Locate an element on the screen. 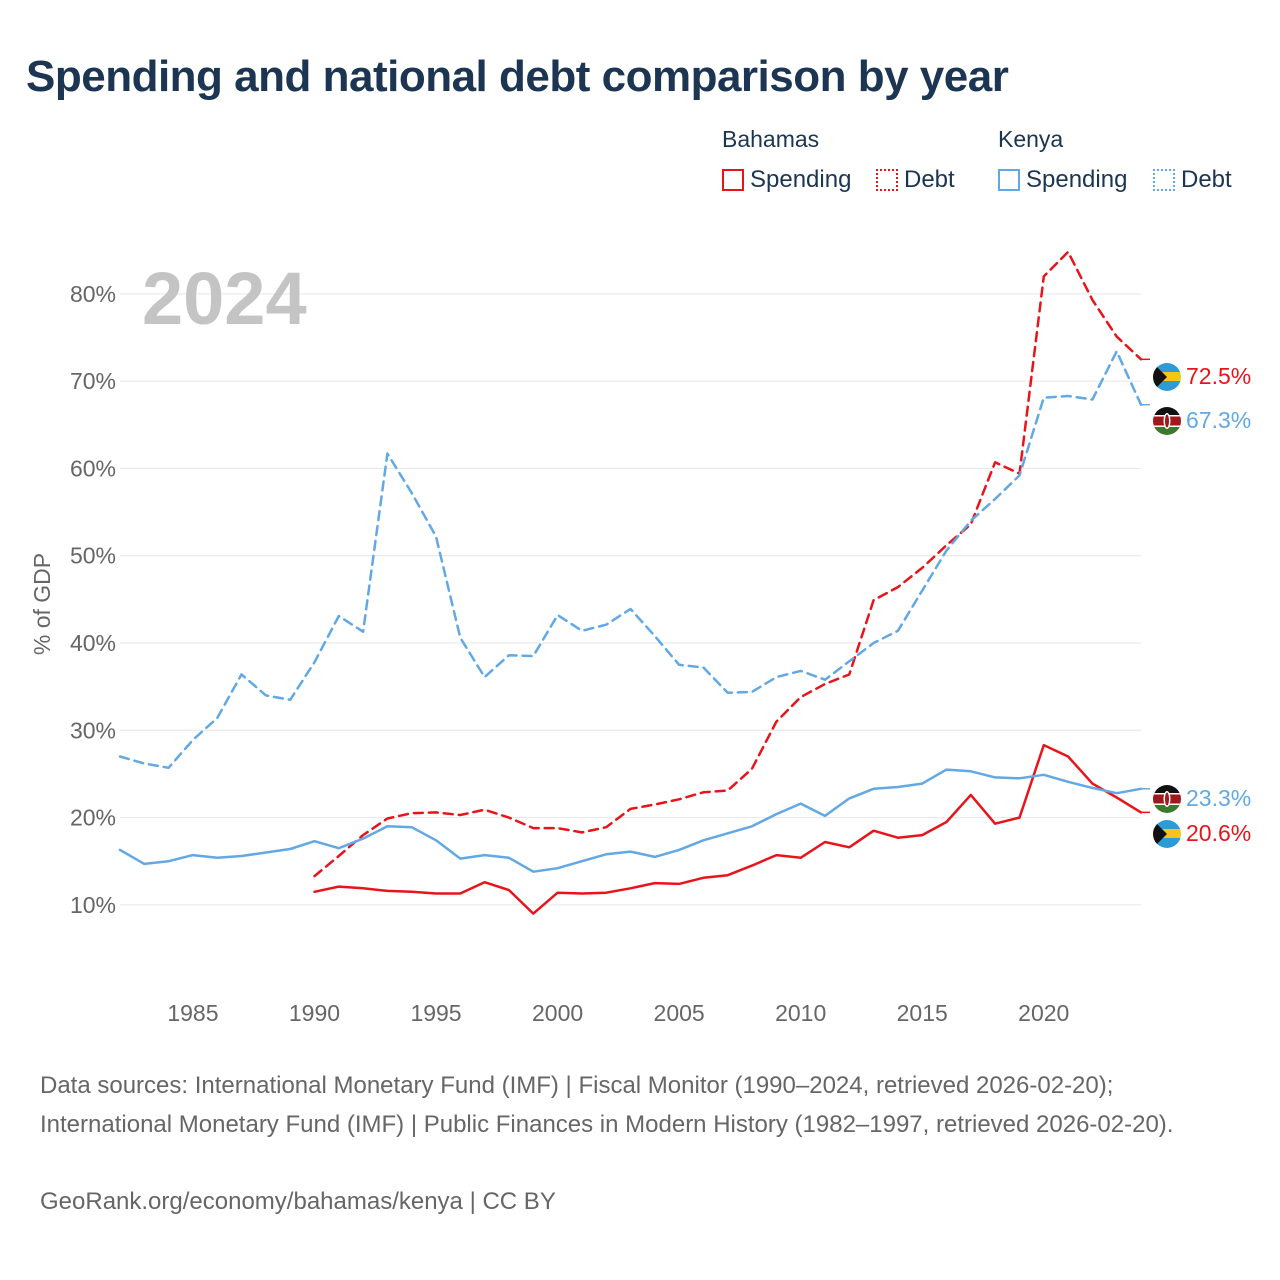  x-tick-label: 2010 is located at coordinates (800, 1013).